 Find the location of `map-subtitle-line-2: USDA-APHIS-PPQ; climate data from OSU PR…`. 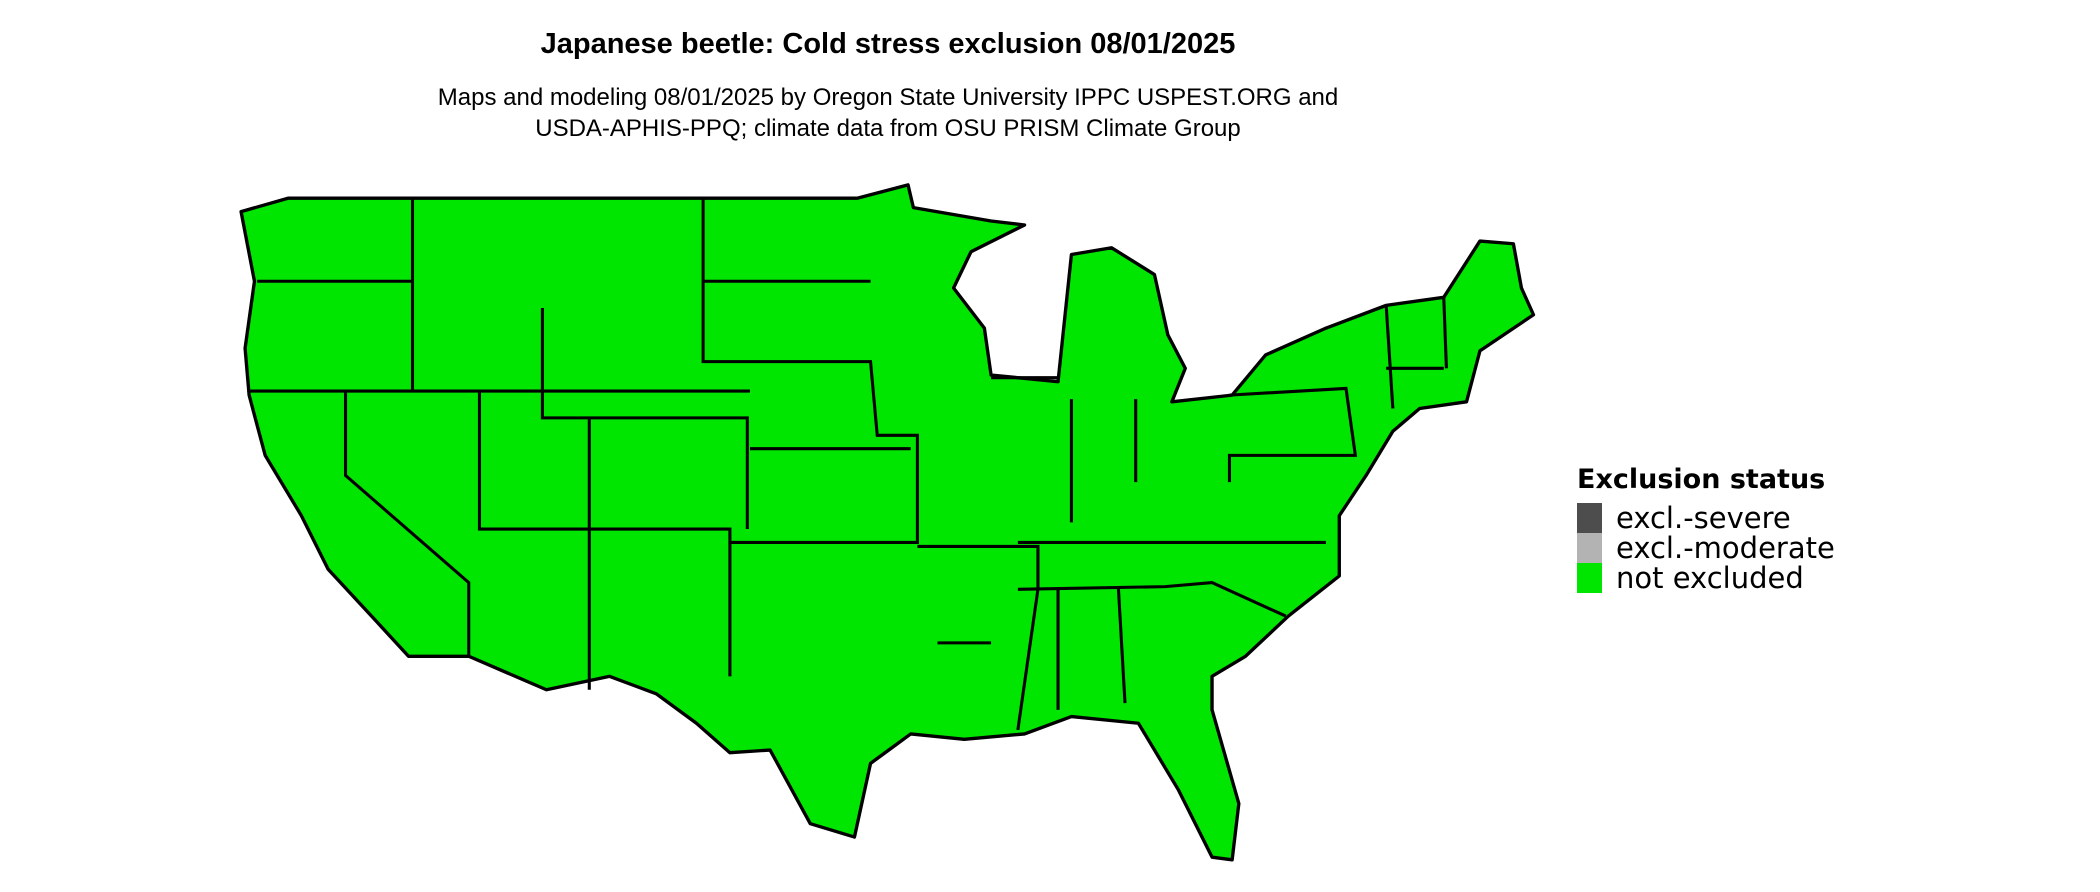

map-subtitle-line-2: USDA-APHIS-PPQ; climate data from OSU PR… is located at coordinates (888, 128).